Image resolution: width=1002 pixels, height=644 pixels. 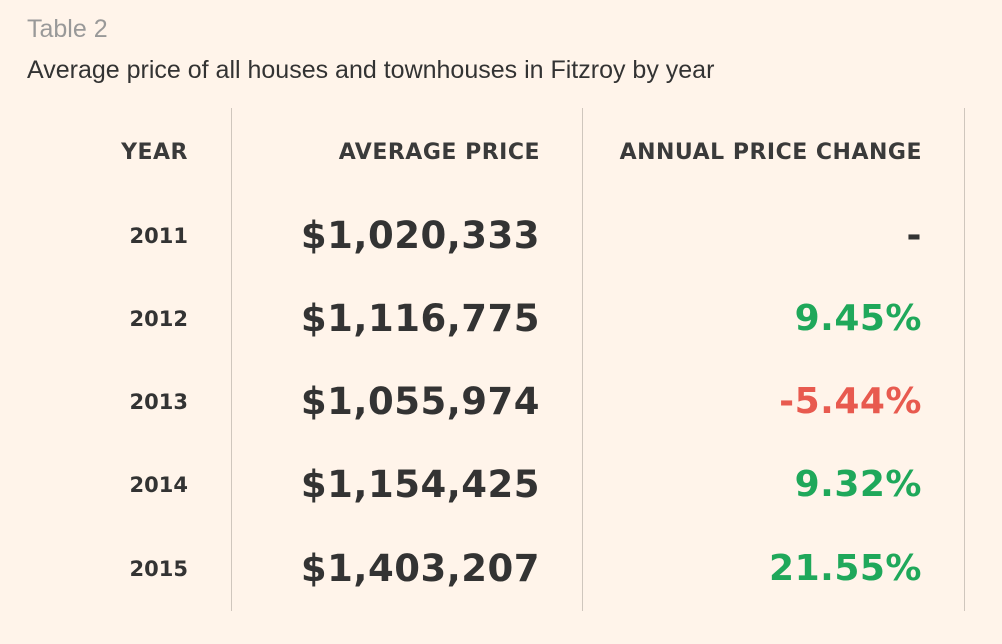 I want to click on year-cell: 2012, so click(x=158, y=319).